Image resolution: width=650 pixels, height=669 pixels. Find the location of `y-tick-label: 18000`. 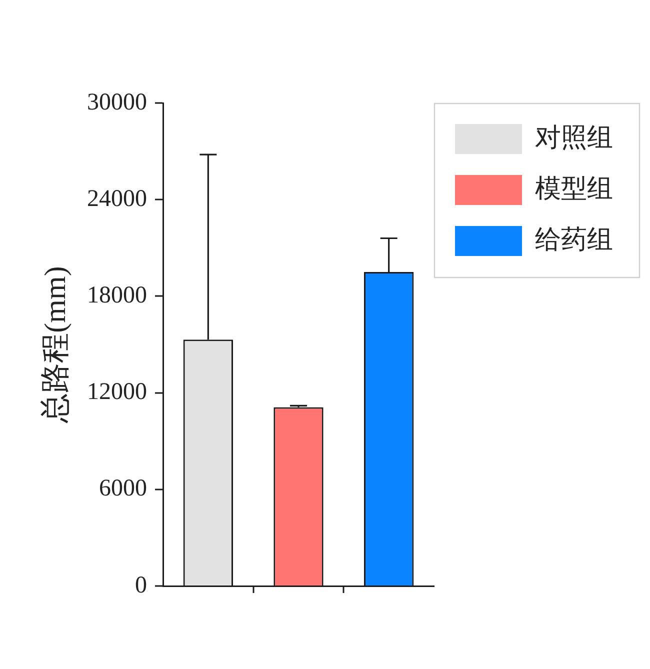

y-tick-label: 18000 is located at coordinates (117, 295).